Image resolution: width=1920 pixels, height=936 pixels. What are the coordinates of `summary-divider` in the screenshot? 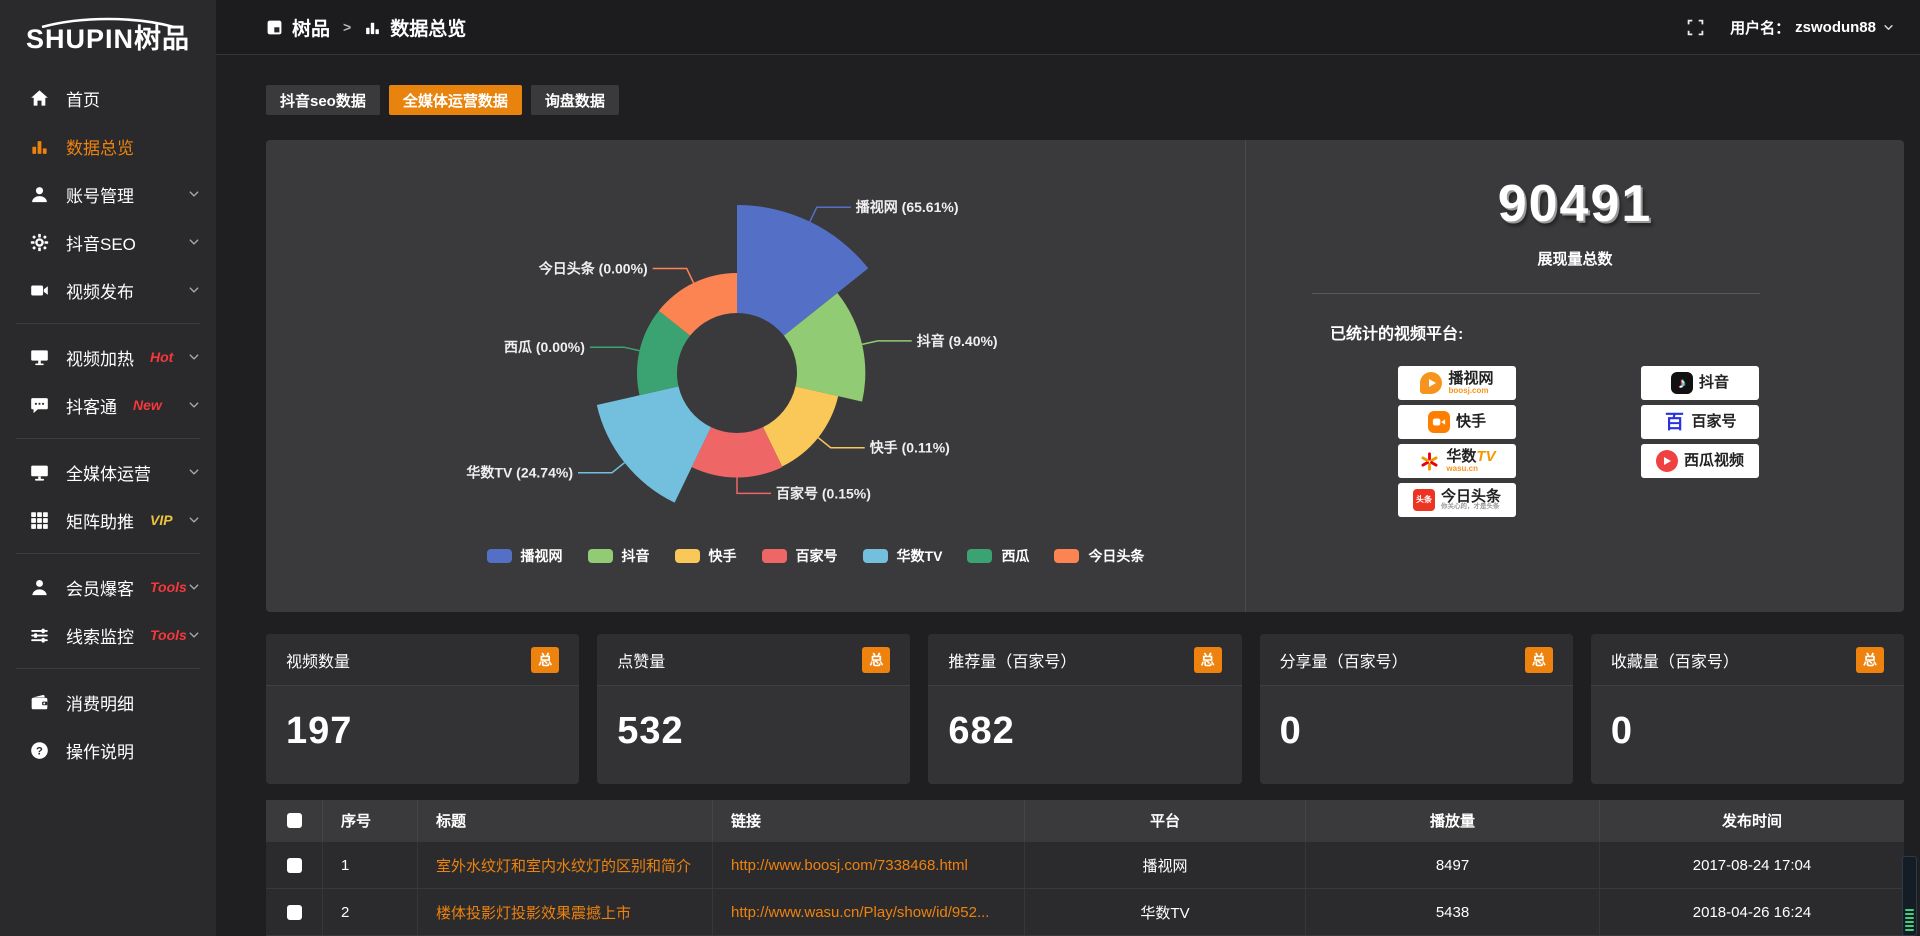 It's located at (1536, 293).